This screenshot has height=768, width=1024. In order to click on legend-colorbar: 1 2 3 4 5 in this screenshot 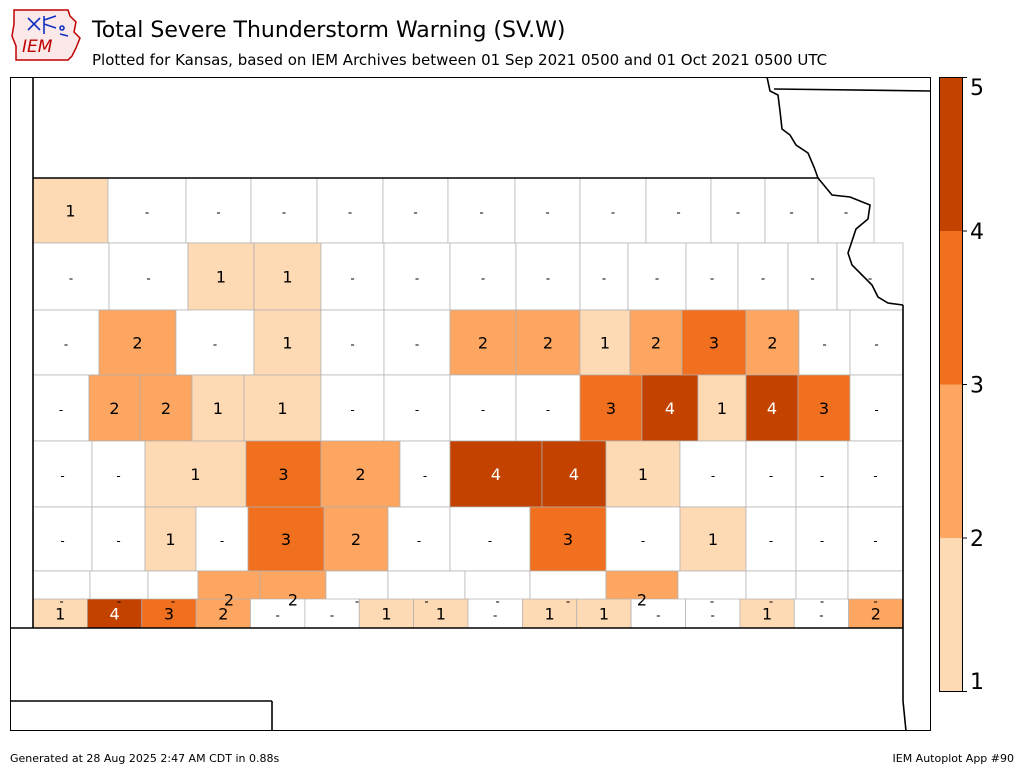, I will do `click(961, 385)`.